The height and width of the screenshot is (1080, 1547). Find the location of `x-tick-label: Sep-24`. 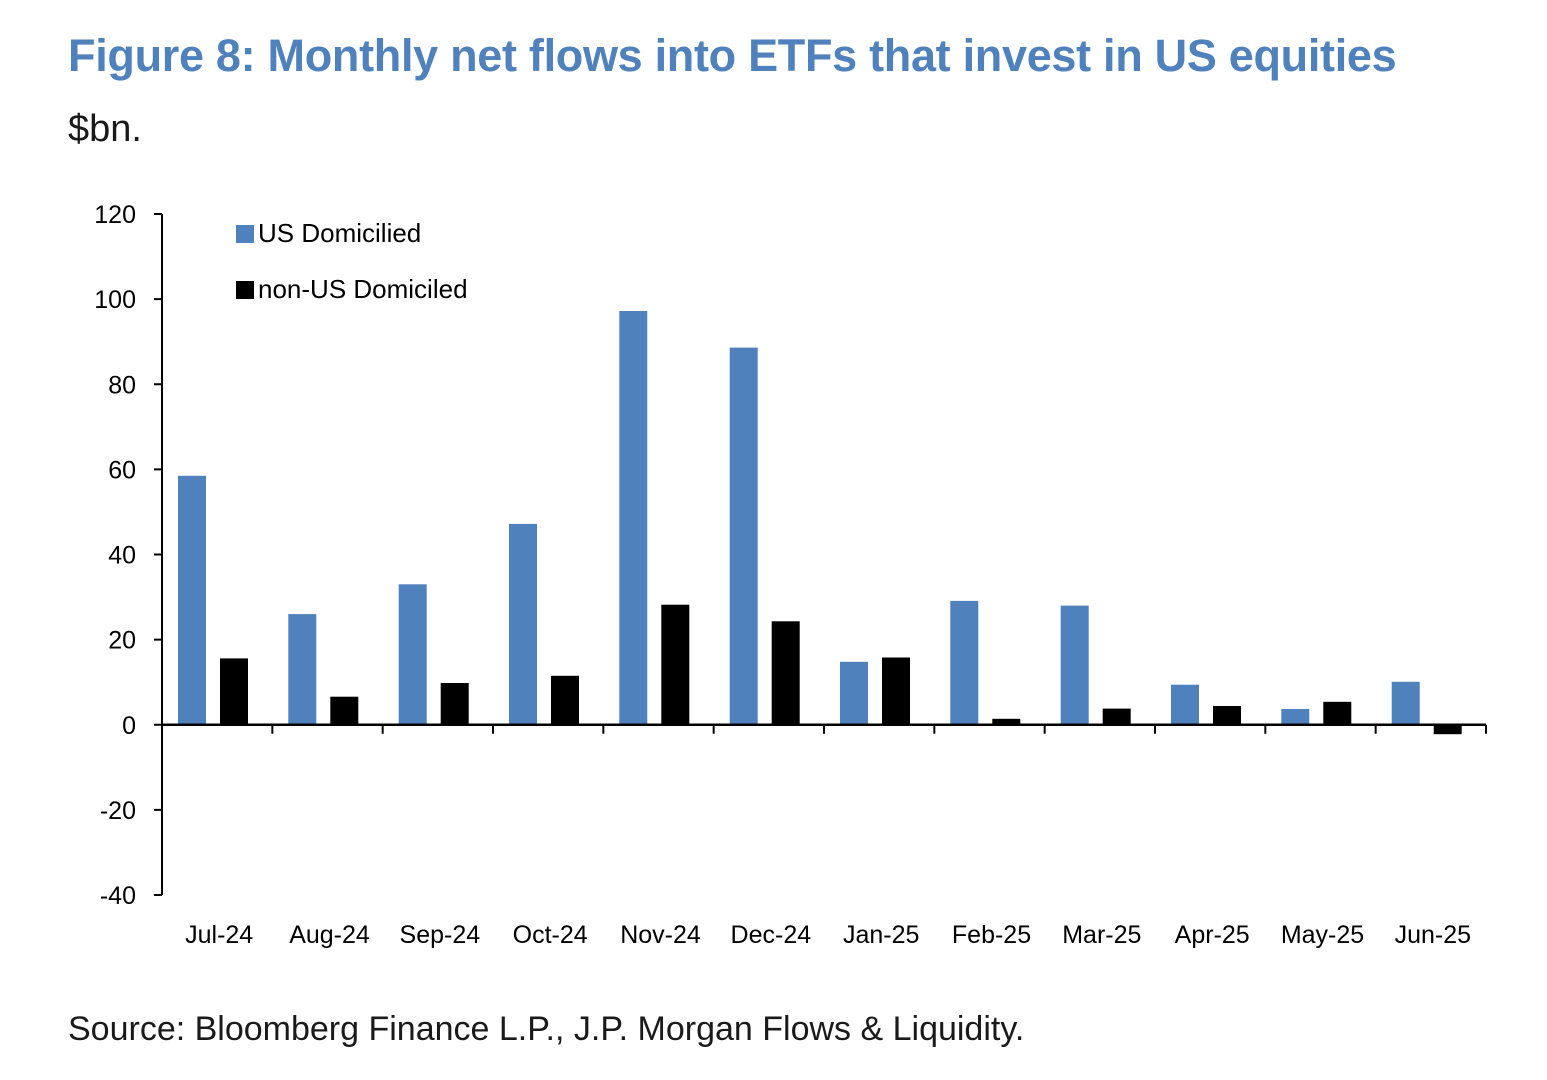

x-tick-label: Sep-24 is located at coordinates (440, 935).